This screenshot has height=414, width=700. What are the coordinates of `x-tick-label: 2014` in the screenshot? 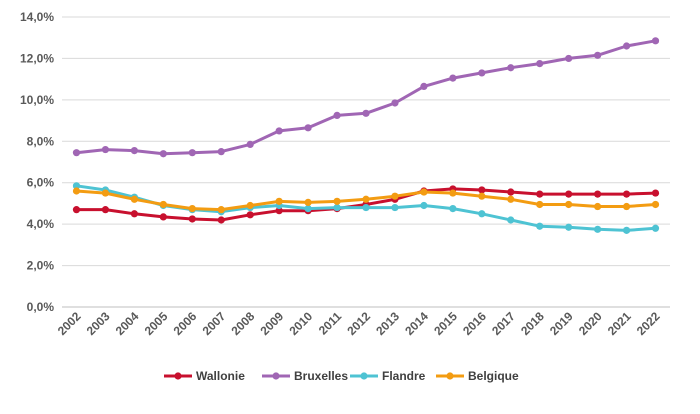 It's located at (416, 323).